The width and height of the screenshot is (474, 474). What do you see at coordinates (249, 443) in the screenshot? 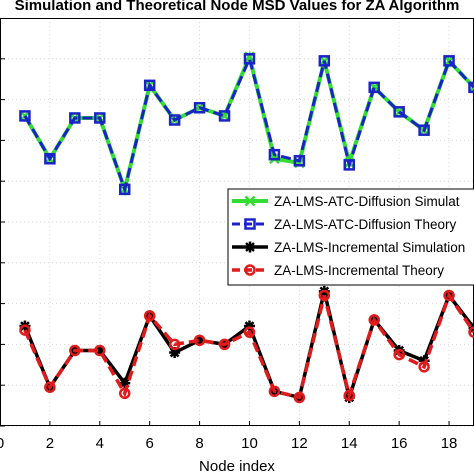
I see `x-tick-label: 10` at bounding box center [249, 443].